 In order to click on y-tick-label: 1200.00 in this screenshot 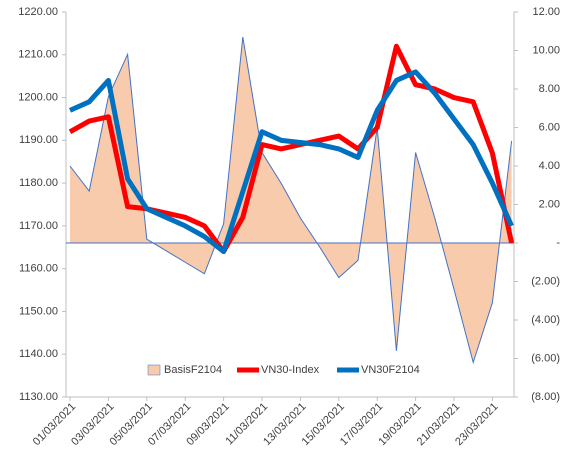, I will do `click(38, 97)`.